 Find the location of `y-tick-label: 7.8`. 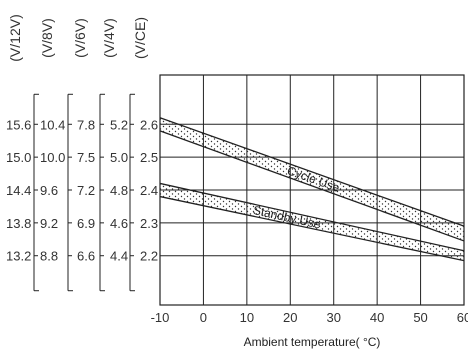

y-tick-label: 7.8 is located at coordinates (86, 124).